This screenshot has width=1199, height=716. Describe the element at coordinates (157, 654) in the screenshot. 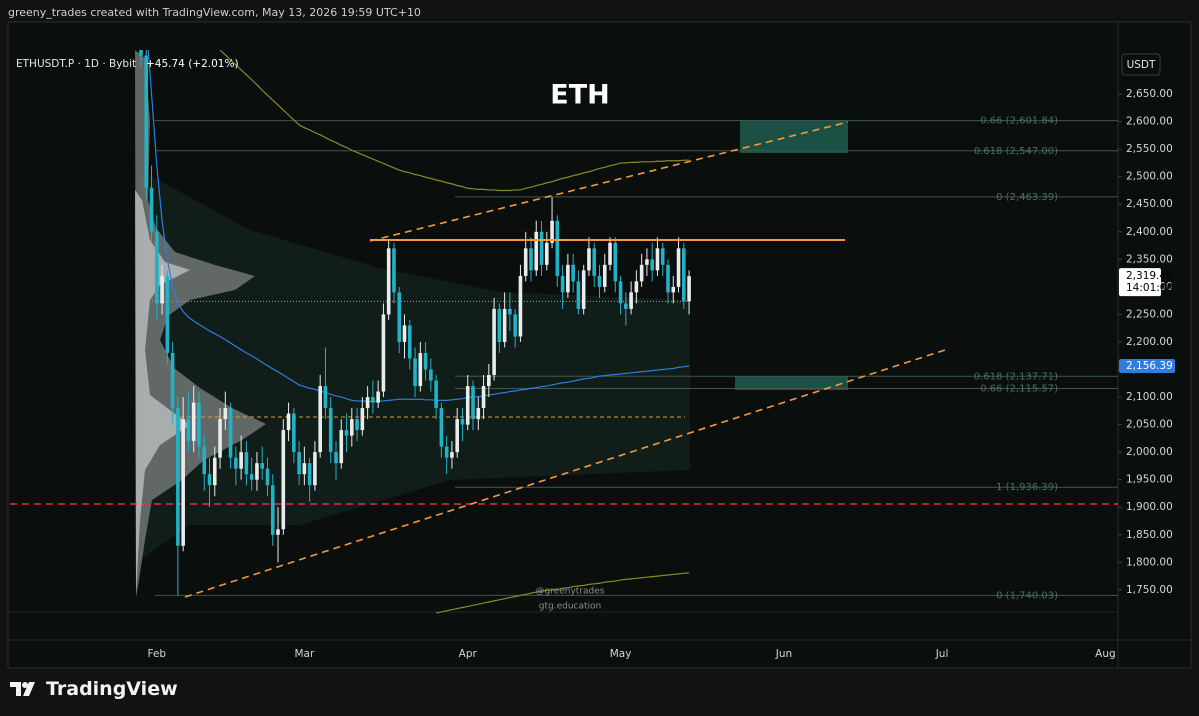

I see `x-tick-label: Feb` at that location.